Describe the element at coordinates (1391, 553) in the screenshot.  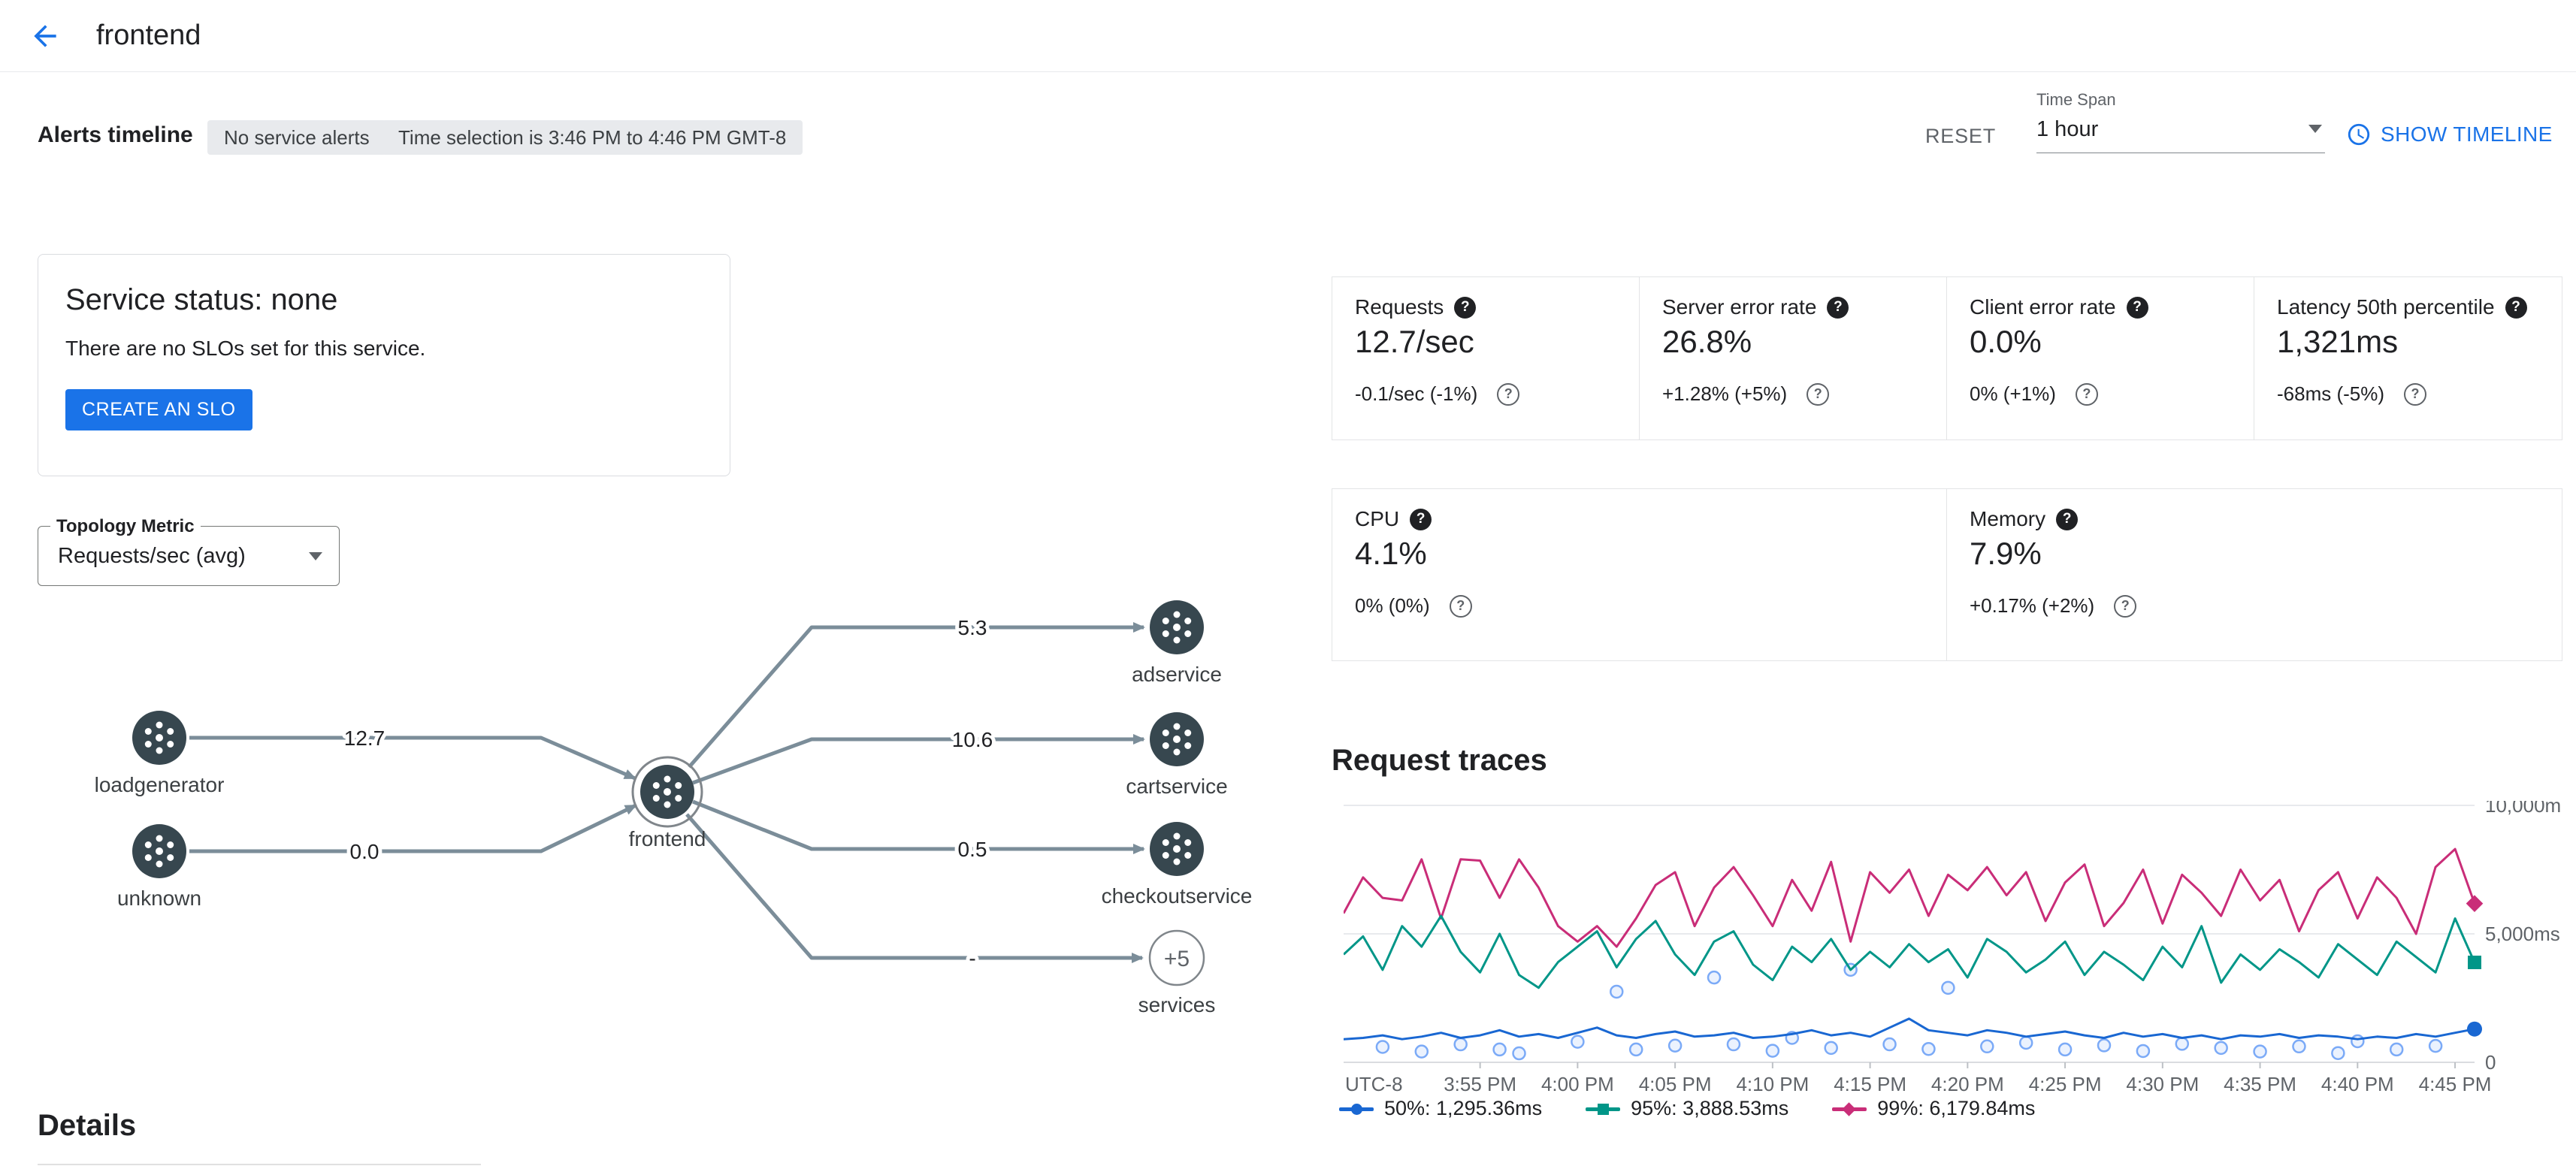
I see `metric-value: 4.1%` at that location.